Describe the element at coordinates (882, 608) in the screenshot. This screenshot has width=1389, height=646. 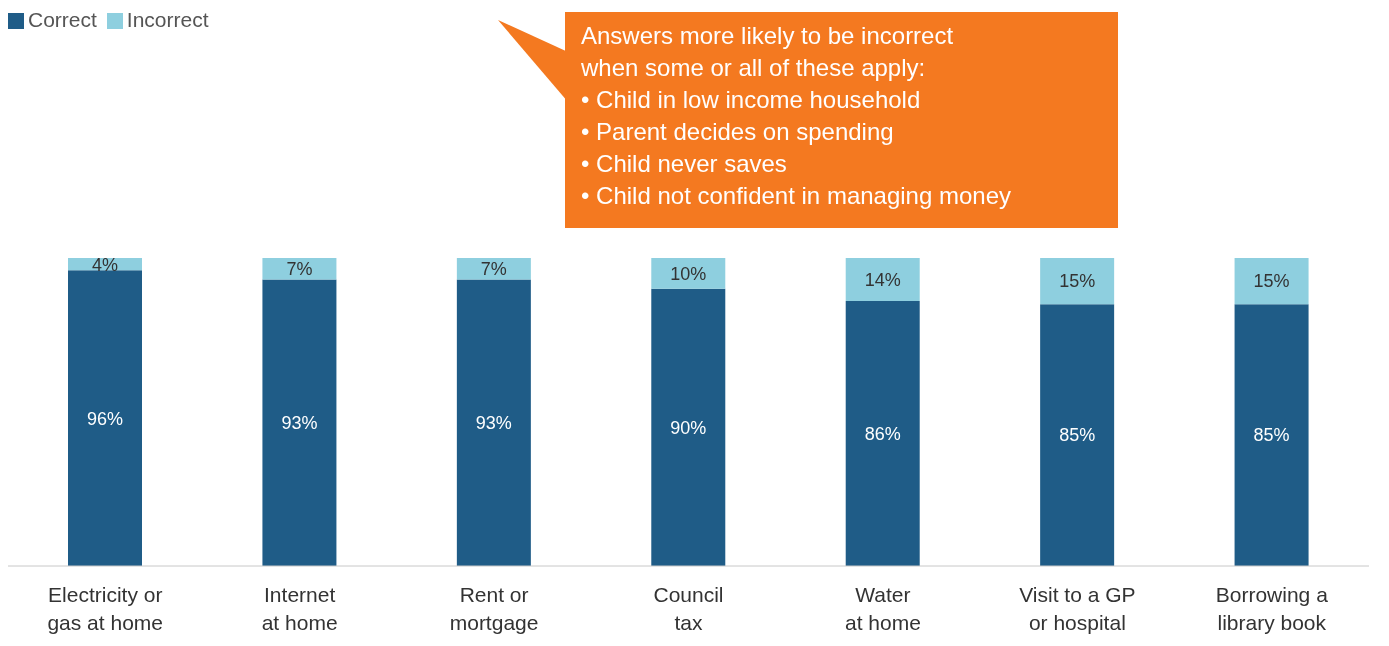
I see `x-tick-label: Water at home` at that location.